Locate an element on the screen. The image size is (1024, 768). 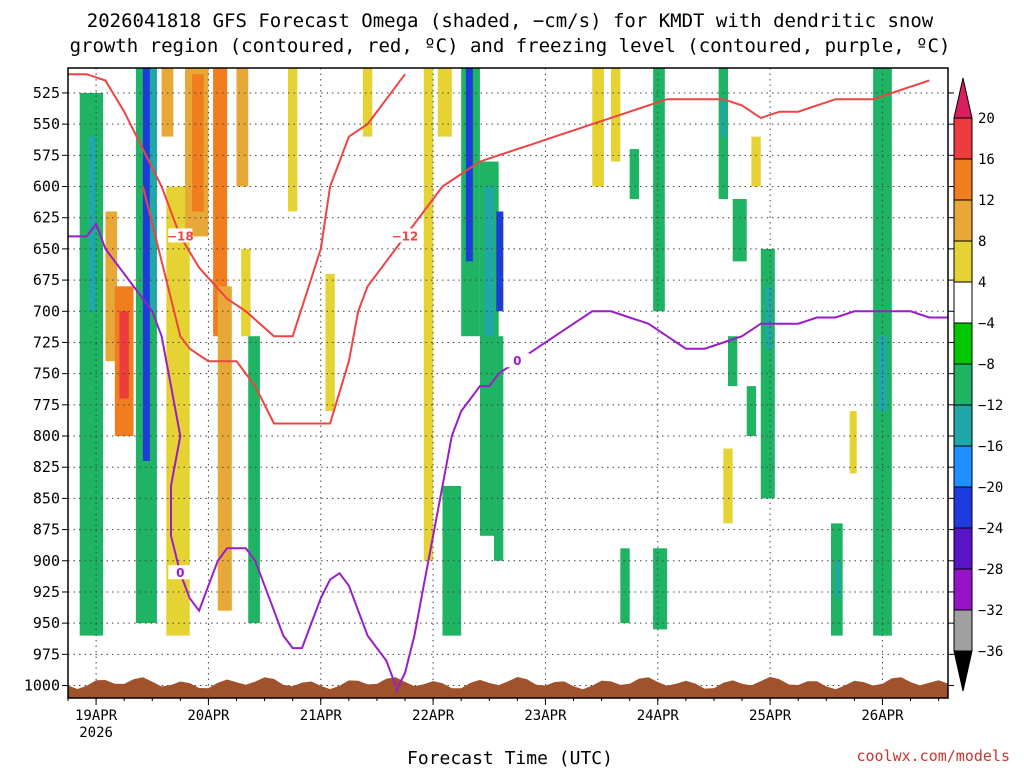
y-tick-label-4: 625 is located at coordinates (46, 218).